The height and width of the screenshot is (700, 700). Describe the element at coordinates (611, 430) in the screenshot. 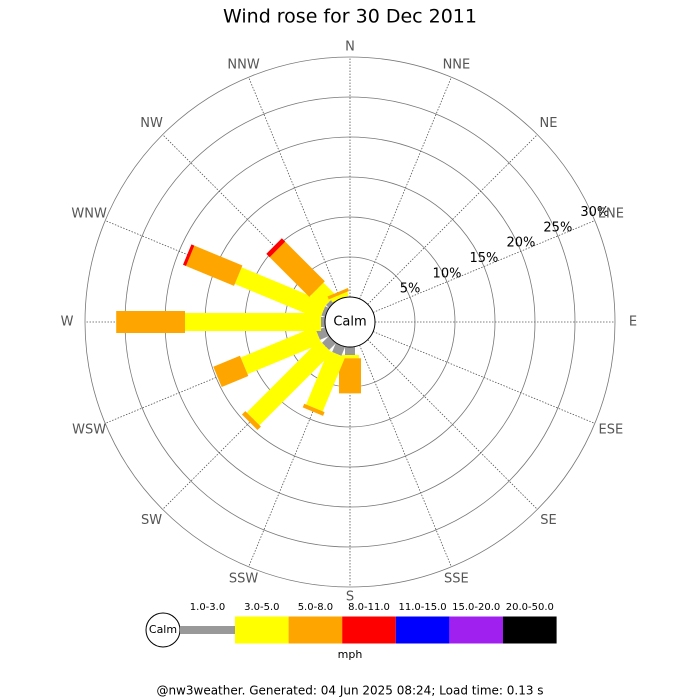

I see `direction-label: ESE` at that location.